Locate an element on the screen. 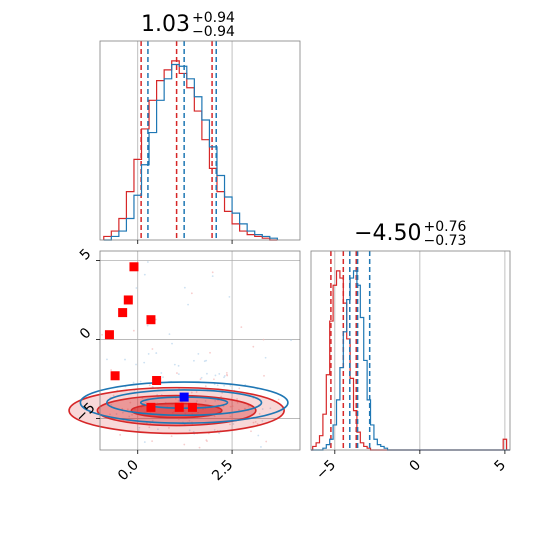  x-tick-label: −5 is located at coordinates (326, 470).